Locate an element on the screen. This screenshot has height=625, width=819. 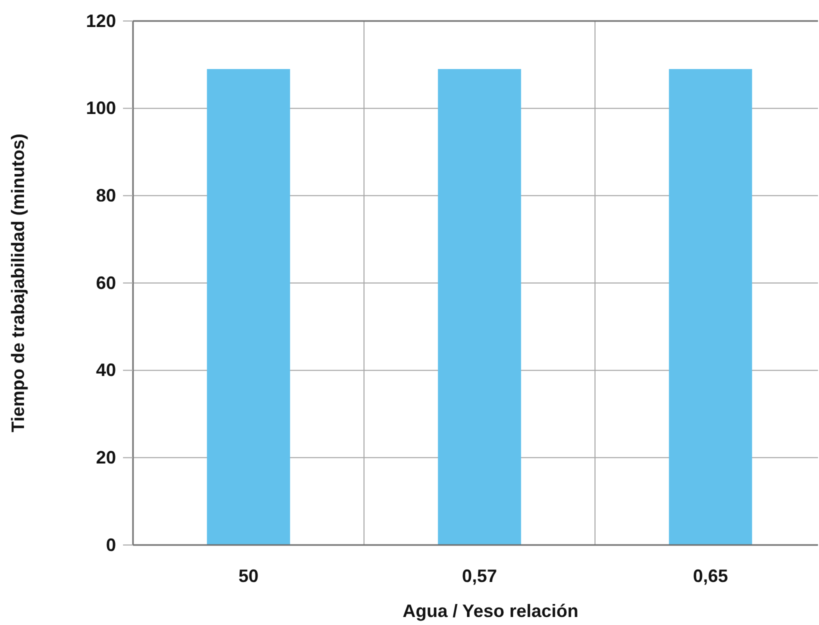
y-tick-label: 120 is located at coordinates (101, 20).